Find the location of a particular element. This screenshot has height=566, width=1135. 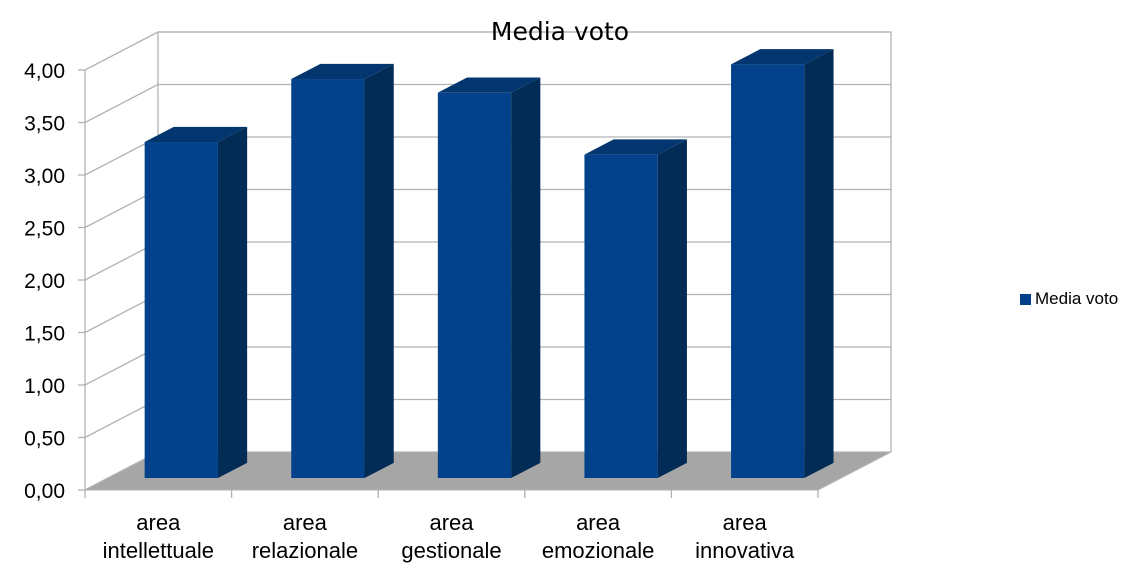

legend-label: Media voto is located at coordinates (1076, 298).